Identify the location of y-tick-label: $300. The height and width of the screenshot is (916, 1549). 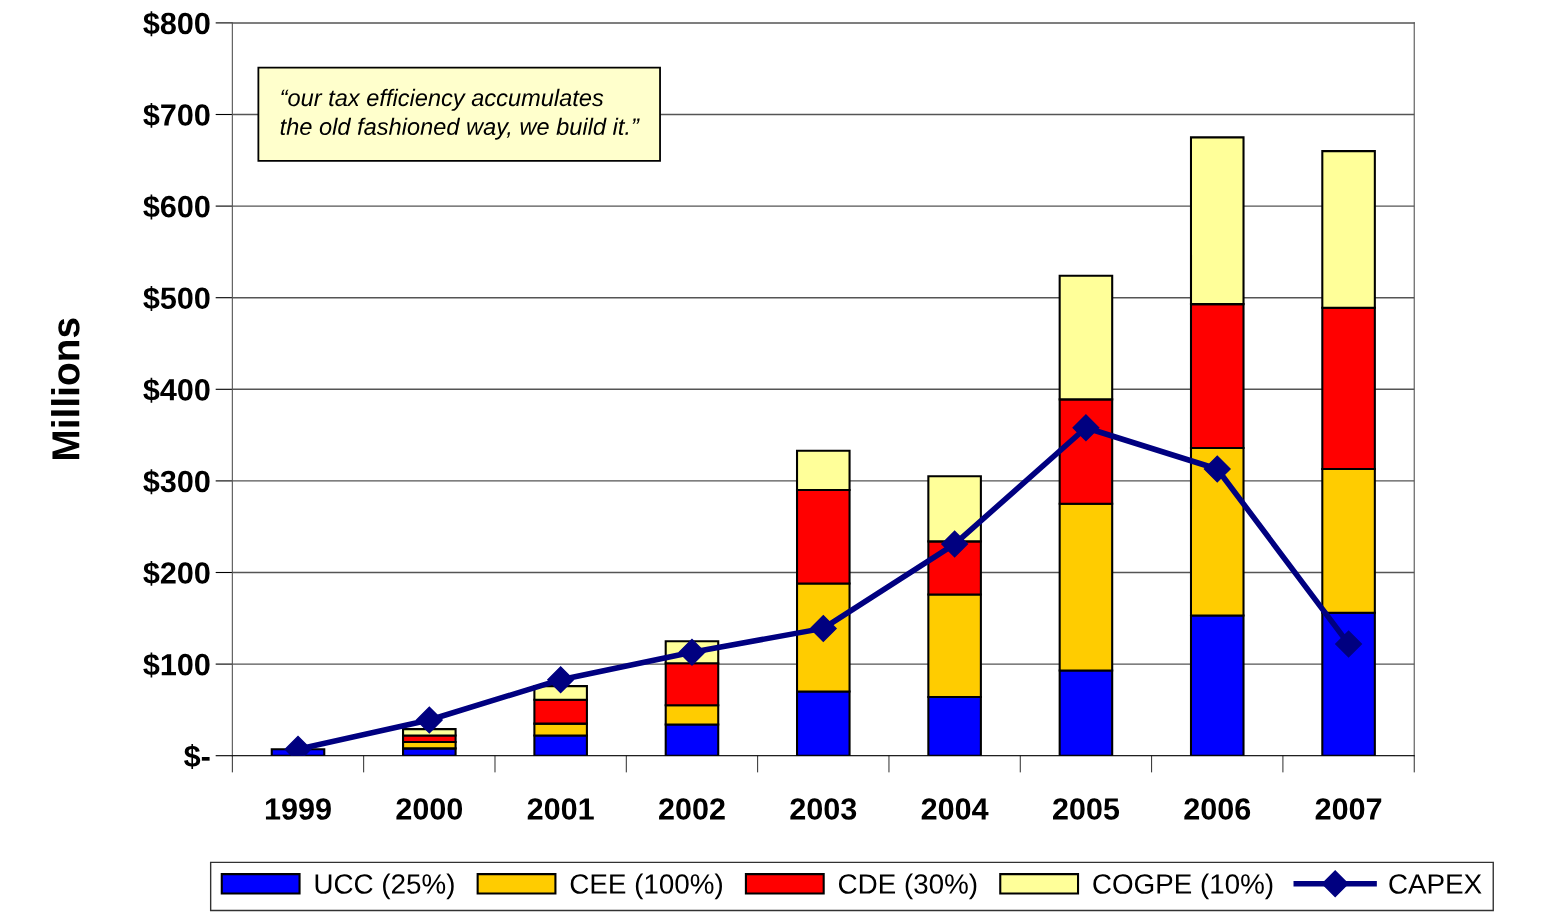
(176, 482).